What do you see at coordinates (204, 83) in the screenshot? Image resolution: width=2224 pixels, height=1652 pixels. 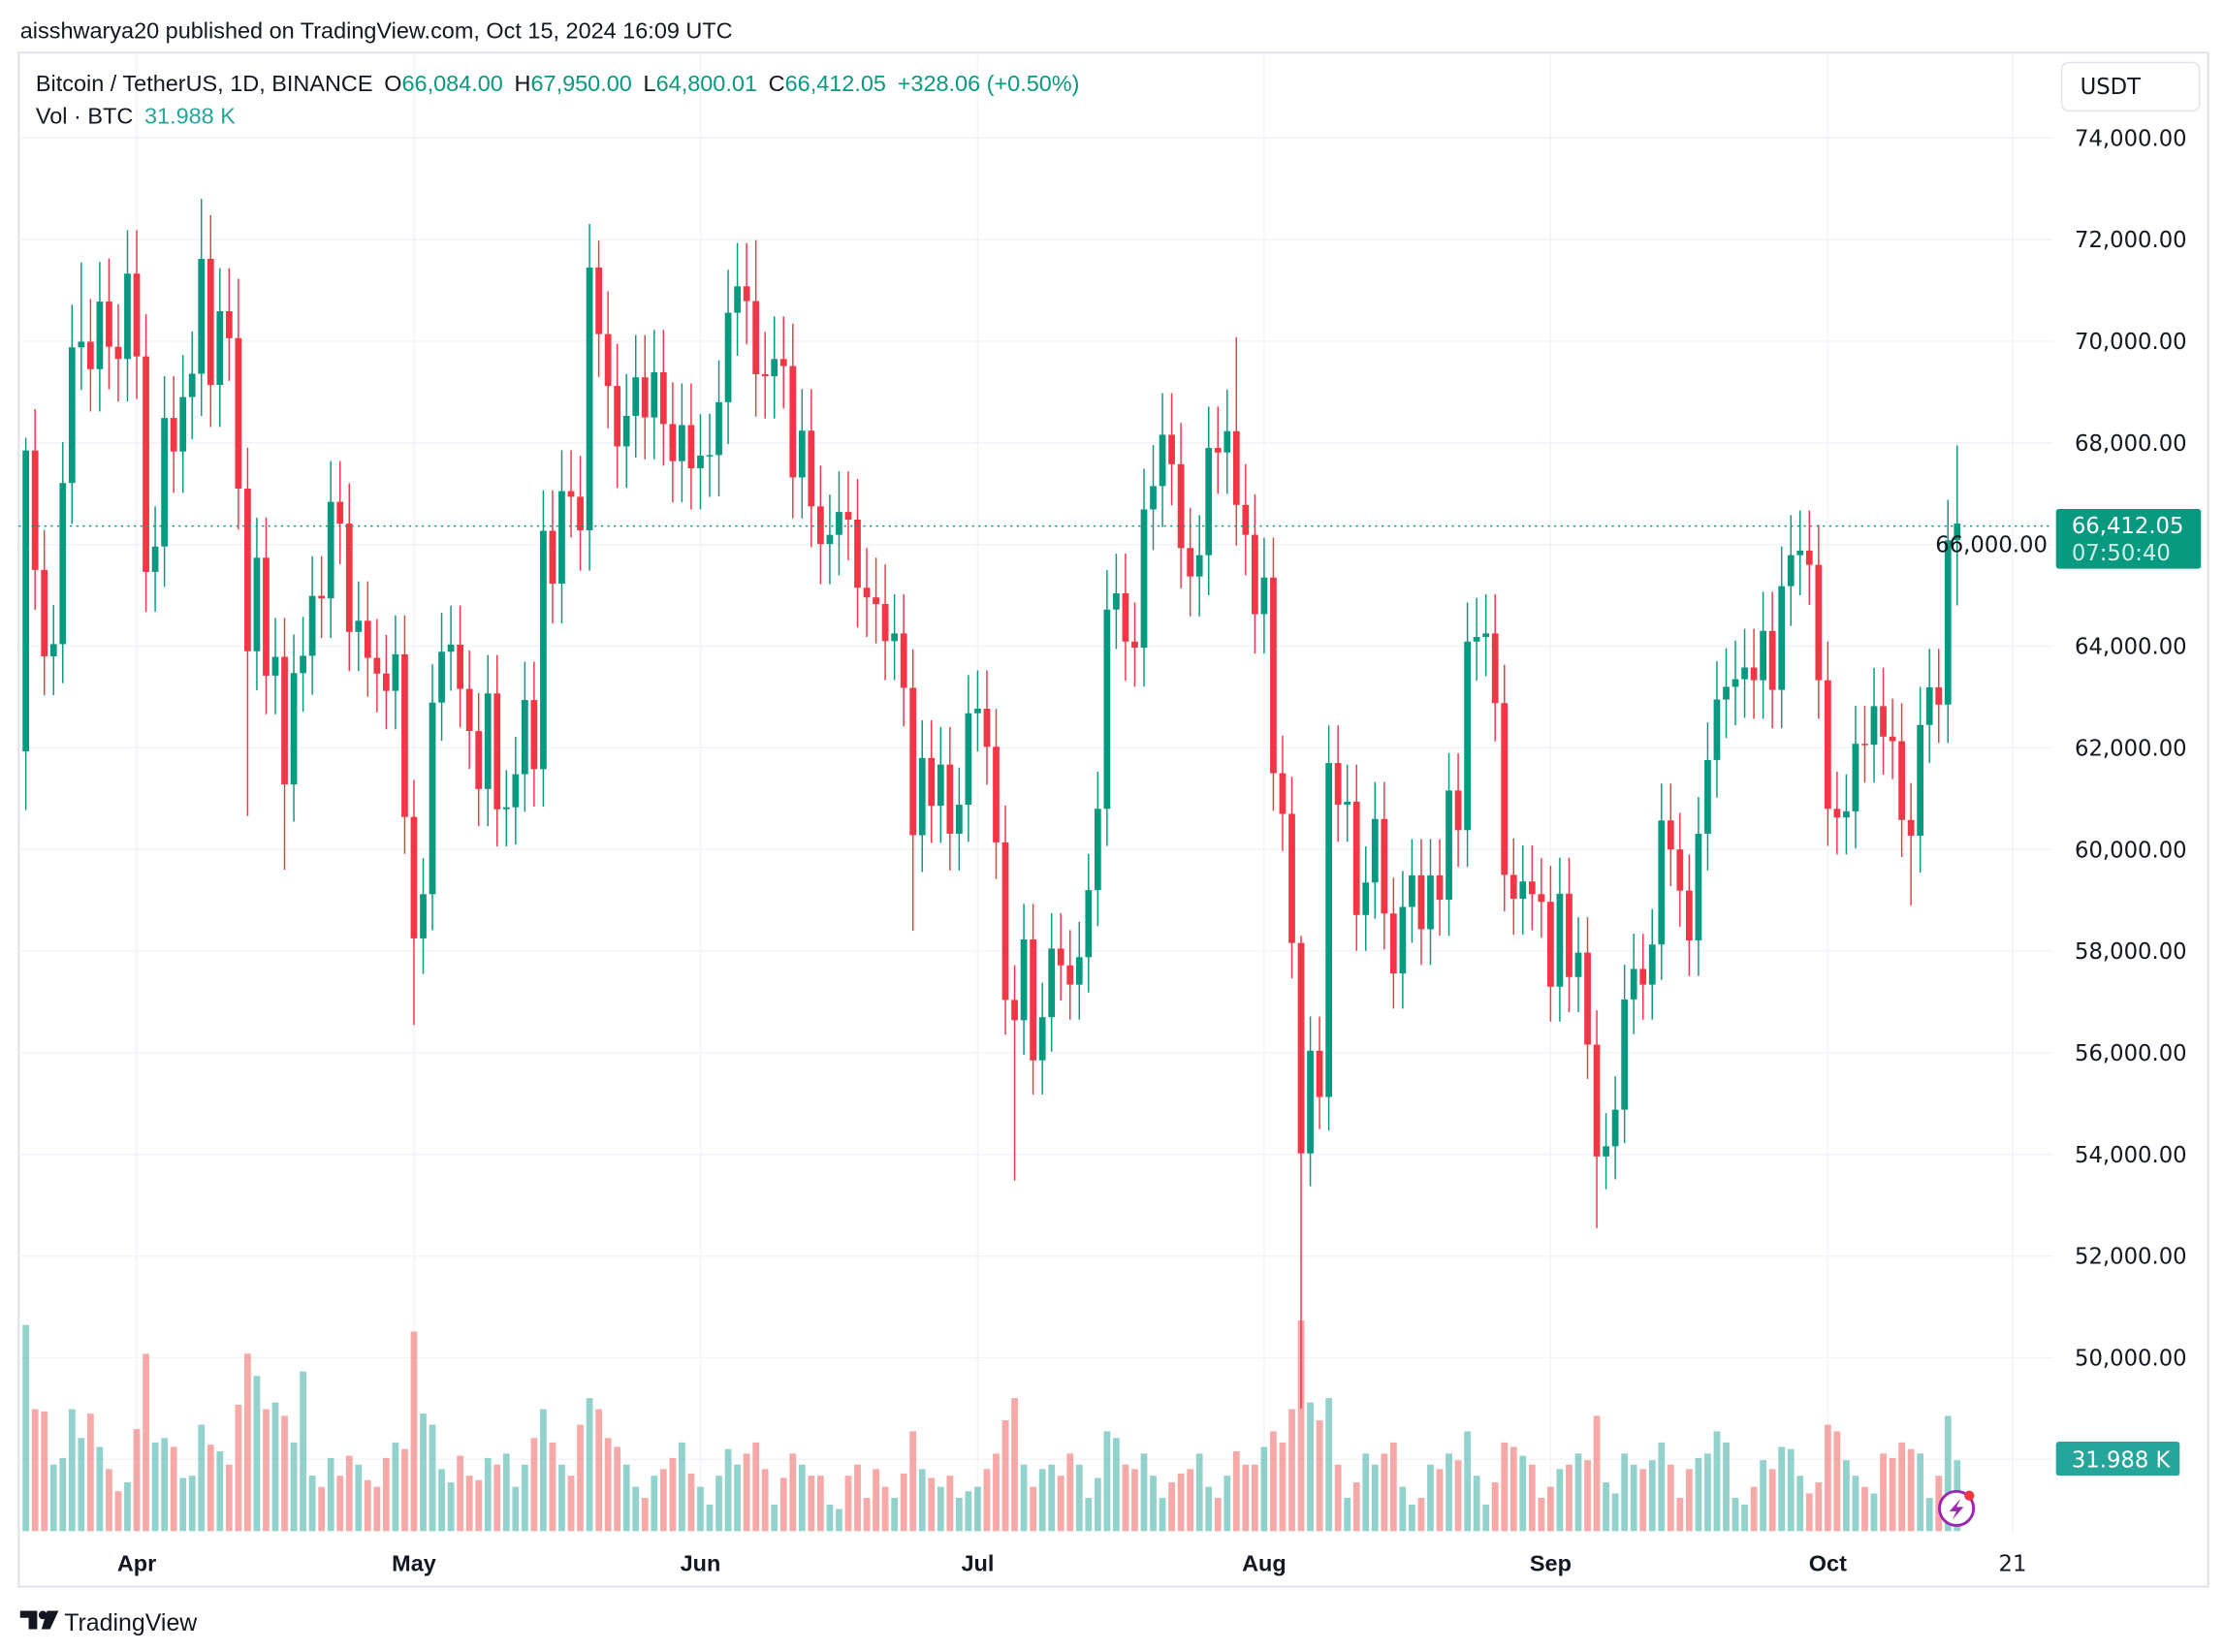 I see `legend-symbol: Bitcoin / TetherUS, 1D, BINANCE` at bounding box center [204, 83].